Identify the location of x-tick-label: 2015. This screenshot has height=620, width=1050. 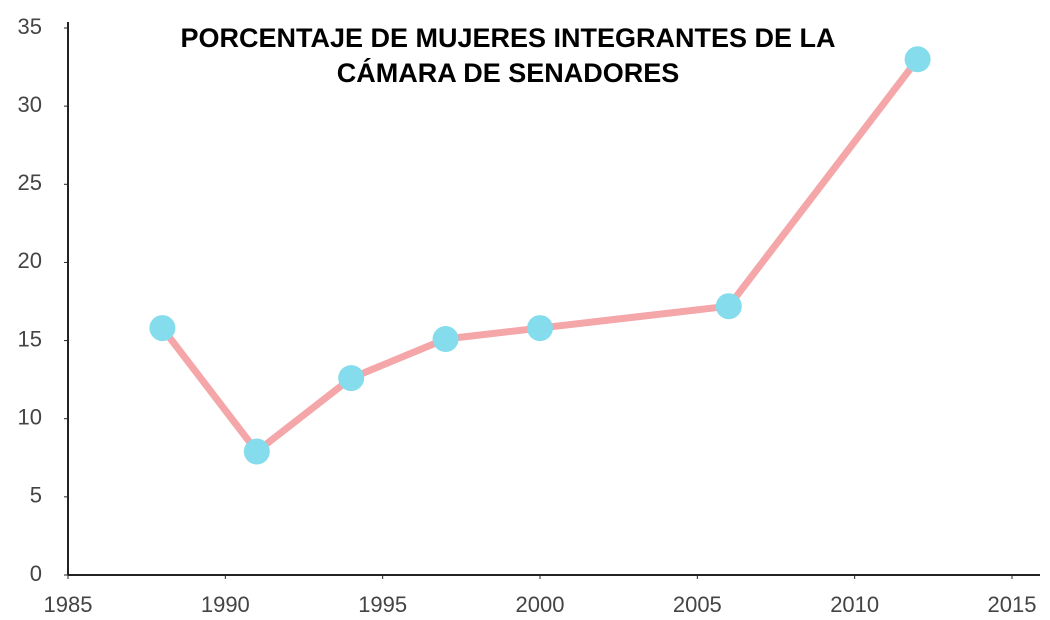
(1012, 604).